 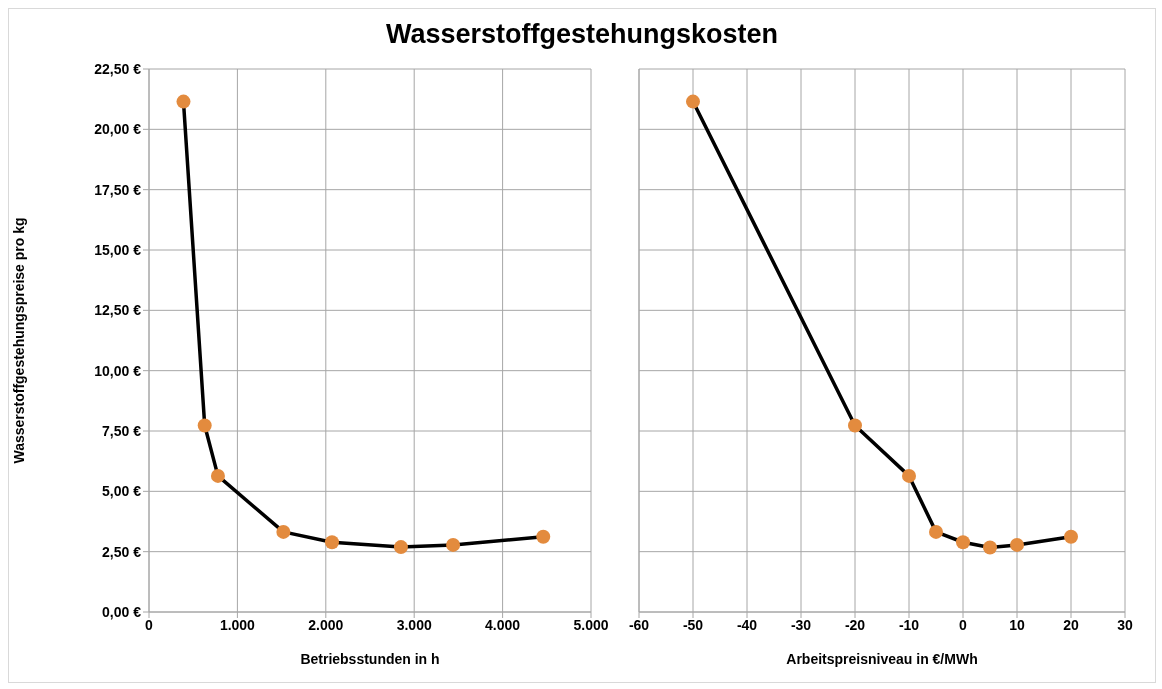 I want to click on x-tick-label: -20, so click(x=855, y=624).